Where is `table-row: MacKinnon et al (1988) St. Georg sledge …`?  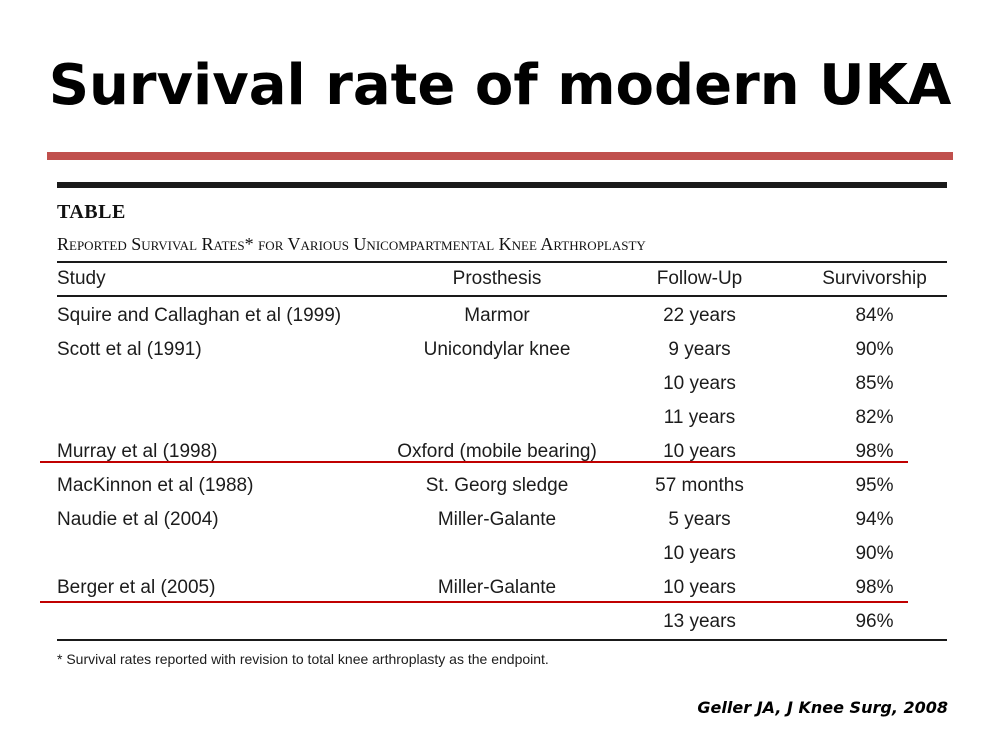 table-row: MacKinnon et al (1988) St. Georg sledge … is located at coordinates (502, 486).